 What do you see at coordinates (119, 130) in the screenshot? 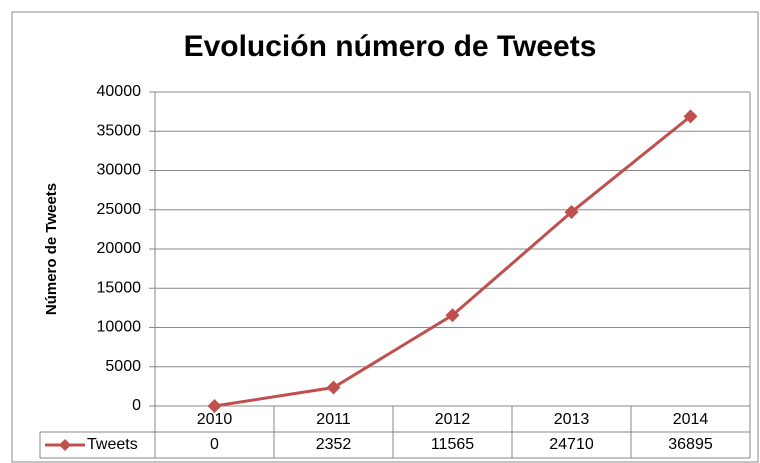
I see `y-tick-label: 35000` at bounding box center [119, 130].